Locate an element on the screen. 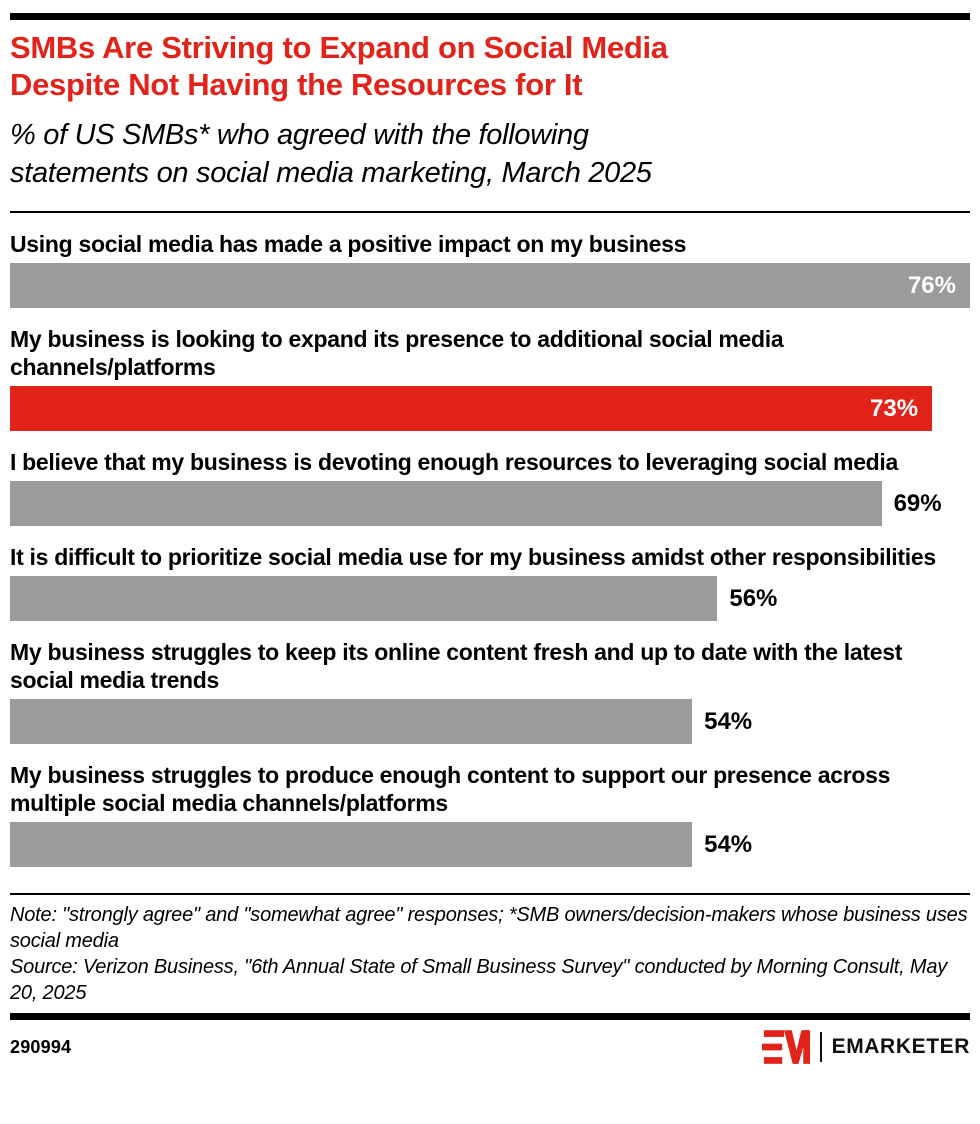 This screenshot has width=980, height=1124. bar: 73% is located at coordinates (471, 408).